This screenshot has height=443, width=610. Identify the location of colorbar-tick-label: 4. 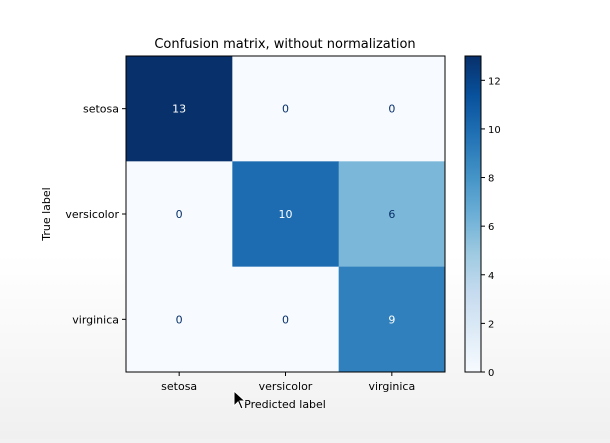
(491, 276).